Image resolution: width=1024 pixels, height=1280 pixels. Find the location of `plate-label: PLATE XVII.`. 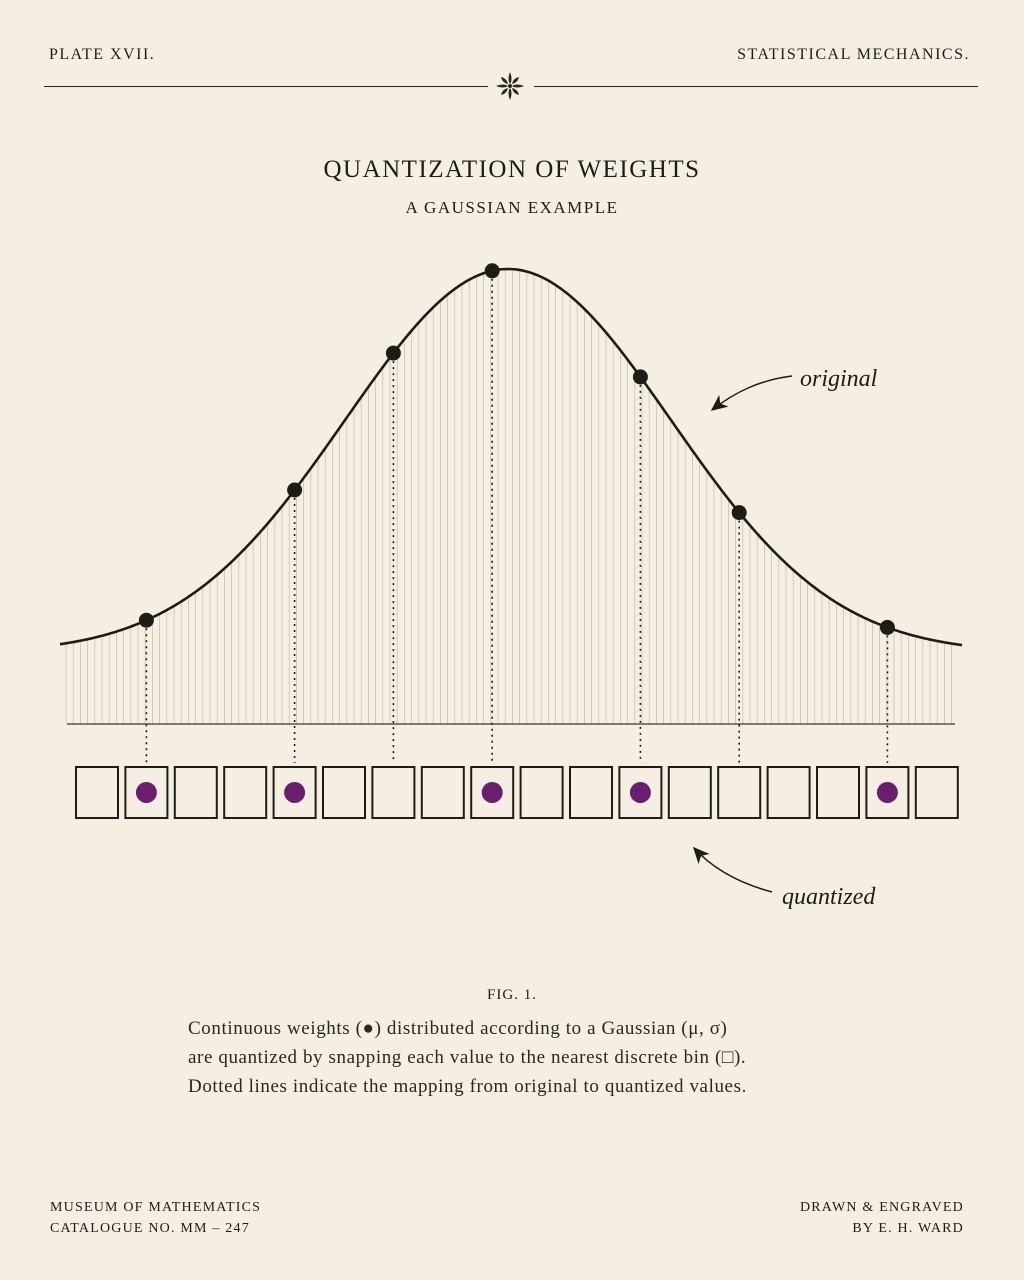

plate-label: PLATE XVII. is located at coordinates (102, 54).